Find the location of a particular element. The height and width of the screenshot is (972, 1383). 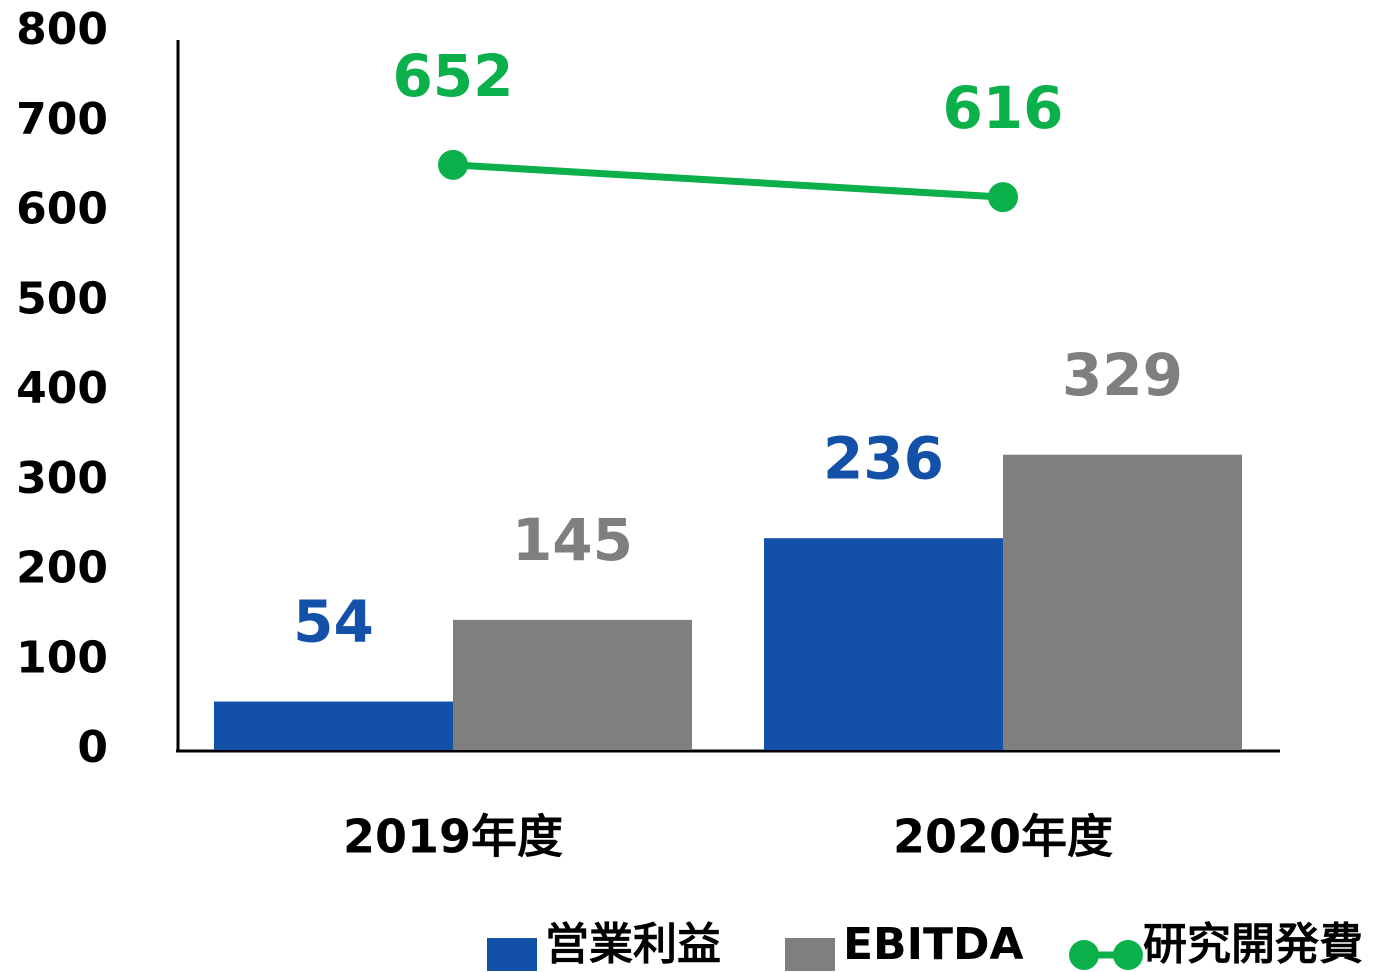

data-label: 652 is located at coordinates (452, 76).